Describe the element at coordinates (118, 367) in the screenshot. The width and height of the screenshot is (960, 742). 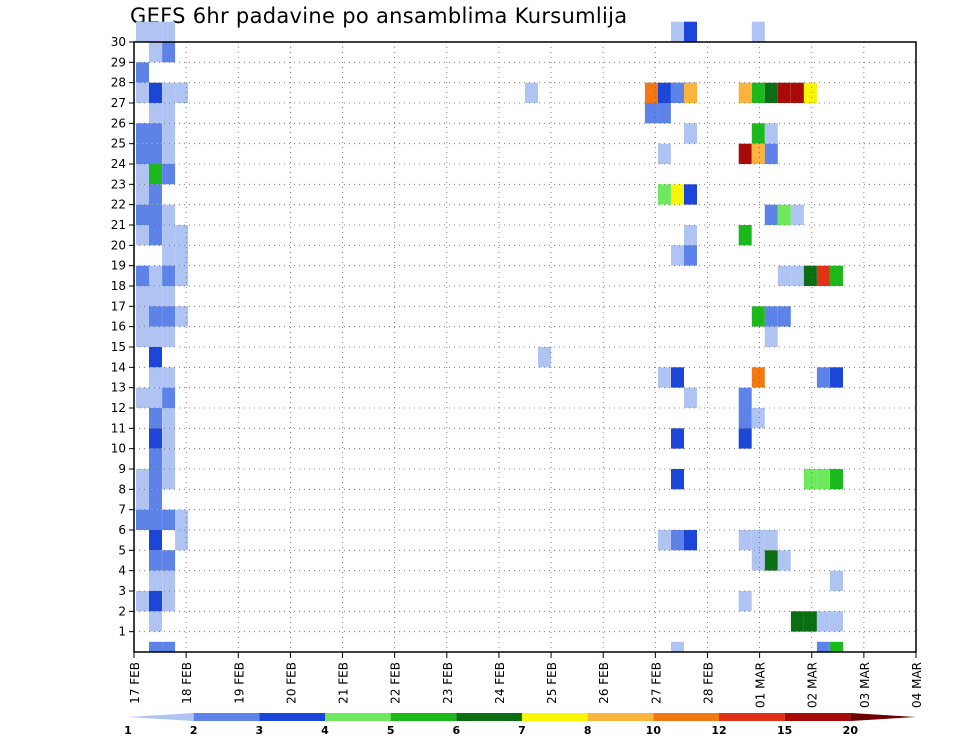
I see `y-tick-label: 14` at that location.